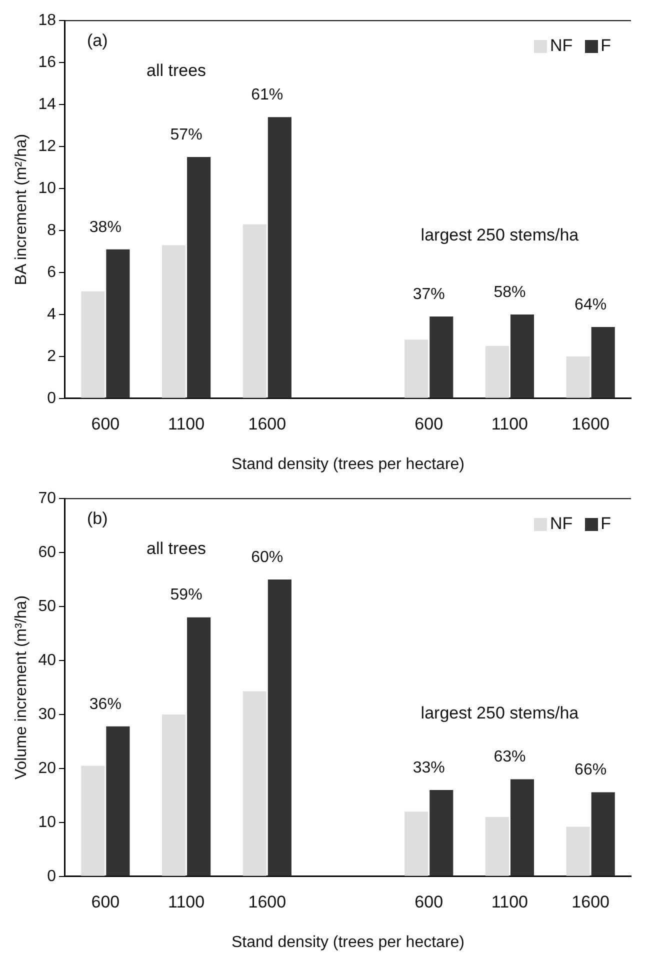 The image size is (649, 959). I want to click on y-tick-label: 30, so click(47, 714).